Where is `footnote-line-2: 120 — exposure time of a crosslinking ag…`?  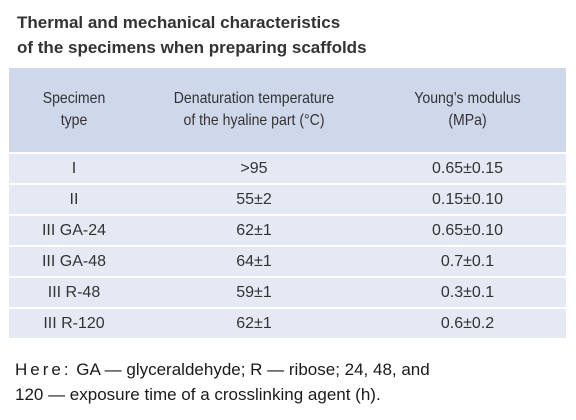
footnote-line-2: 120 — exposure time of a crosslinking ag… is located at coordinates (198, 394).